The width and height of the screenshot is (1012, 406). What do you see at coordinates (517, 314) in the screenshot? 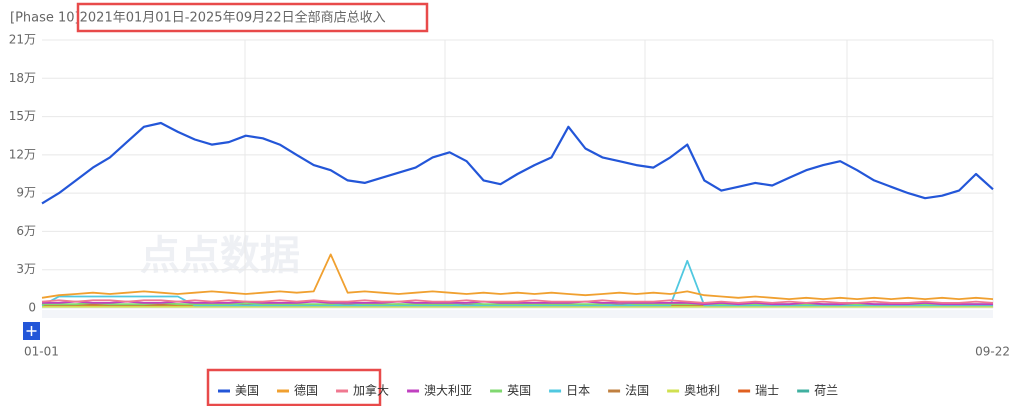
I see `zoom-track` at bounding box center [517, 314].